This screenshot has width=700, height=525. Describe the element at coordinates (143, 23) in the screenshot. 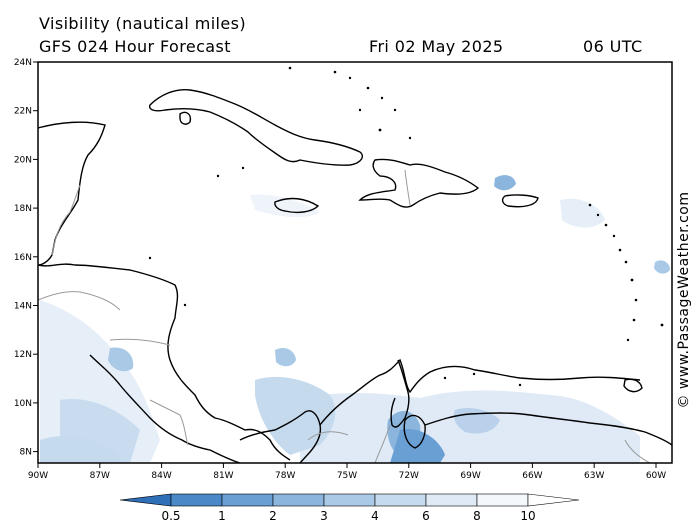

I see `map-title: Visibility (nautical miles)` at that location.